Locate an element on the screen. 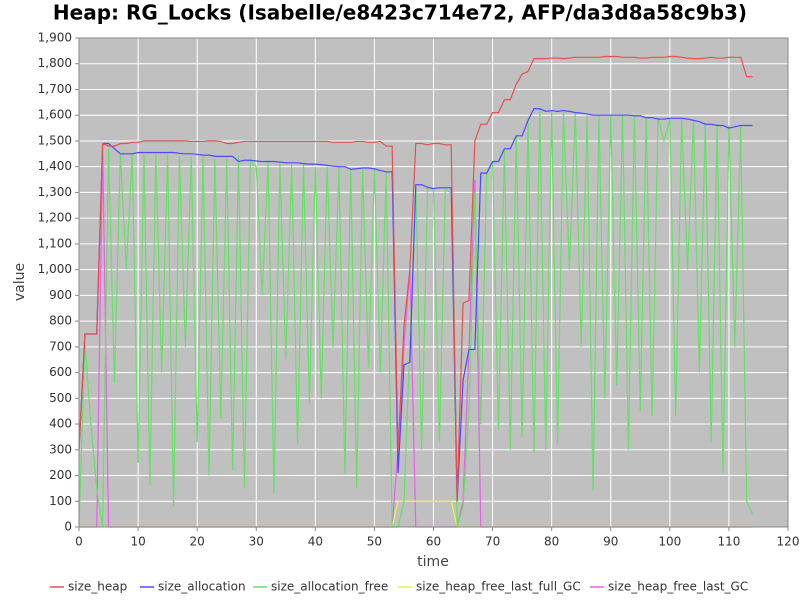  x-tick-label: 60 is located at coordinates (433, 542).